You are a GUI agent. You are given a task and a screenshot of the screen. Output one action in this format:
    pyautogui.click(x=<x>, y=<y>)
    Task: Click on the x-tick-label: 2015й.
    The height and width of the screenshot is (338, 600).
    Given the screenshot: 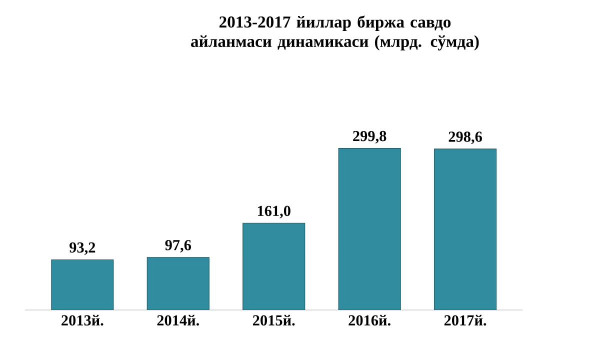 What is the action you would take?
    pyautogui.click(x=273, y=320)
    